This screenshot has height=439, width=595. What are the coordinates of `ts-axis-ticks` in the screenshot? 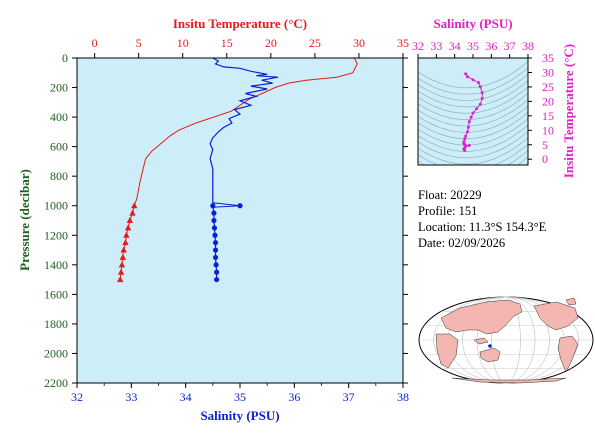 It's located at (474, 107).